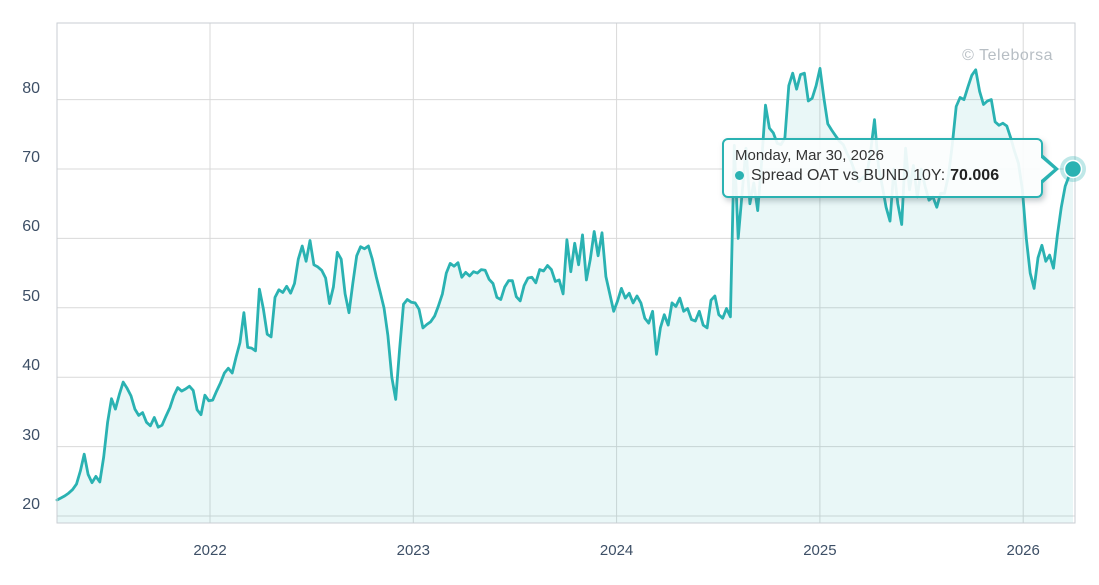 Image resolution: width=1099 pixels, height=585 pixels. Describe the element at coordinates (820, 550) in the screenshot. I see `x-axis-label: 2025` at that location.